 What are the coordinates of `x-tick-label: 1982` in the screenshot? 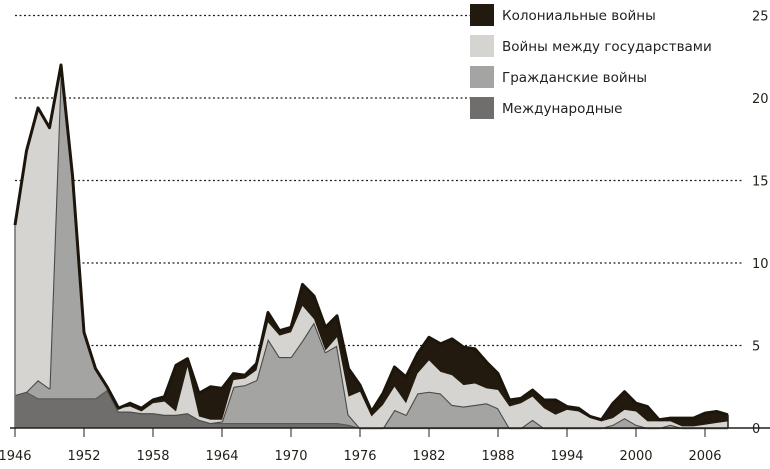 It's located at (428, 456).